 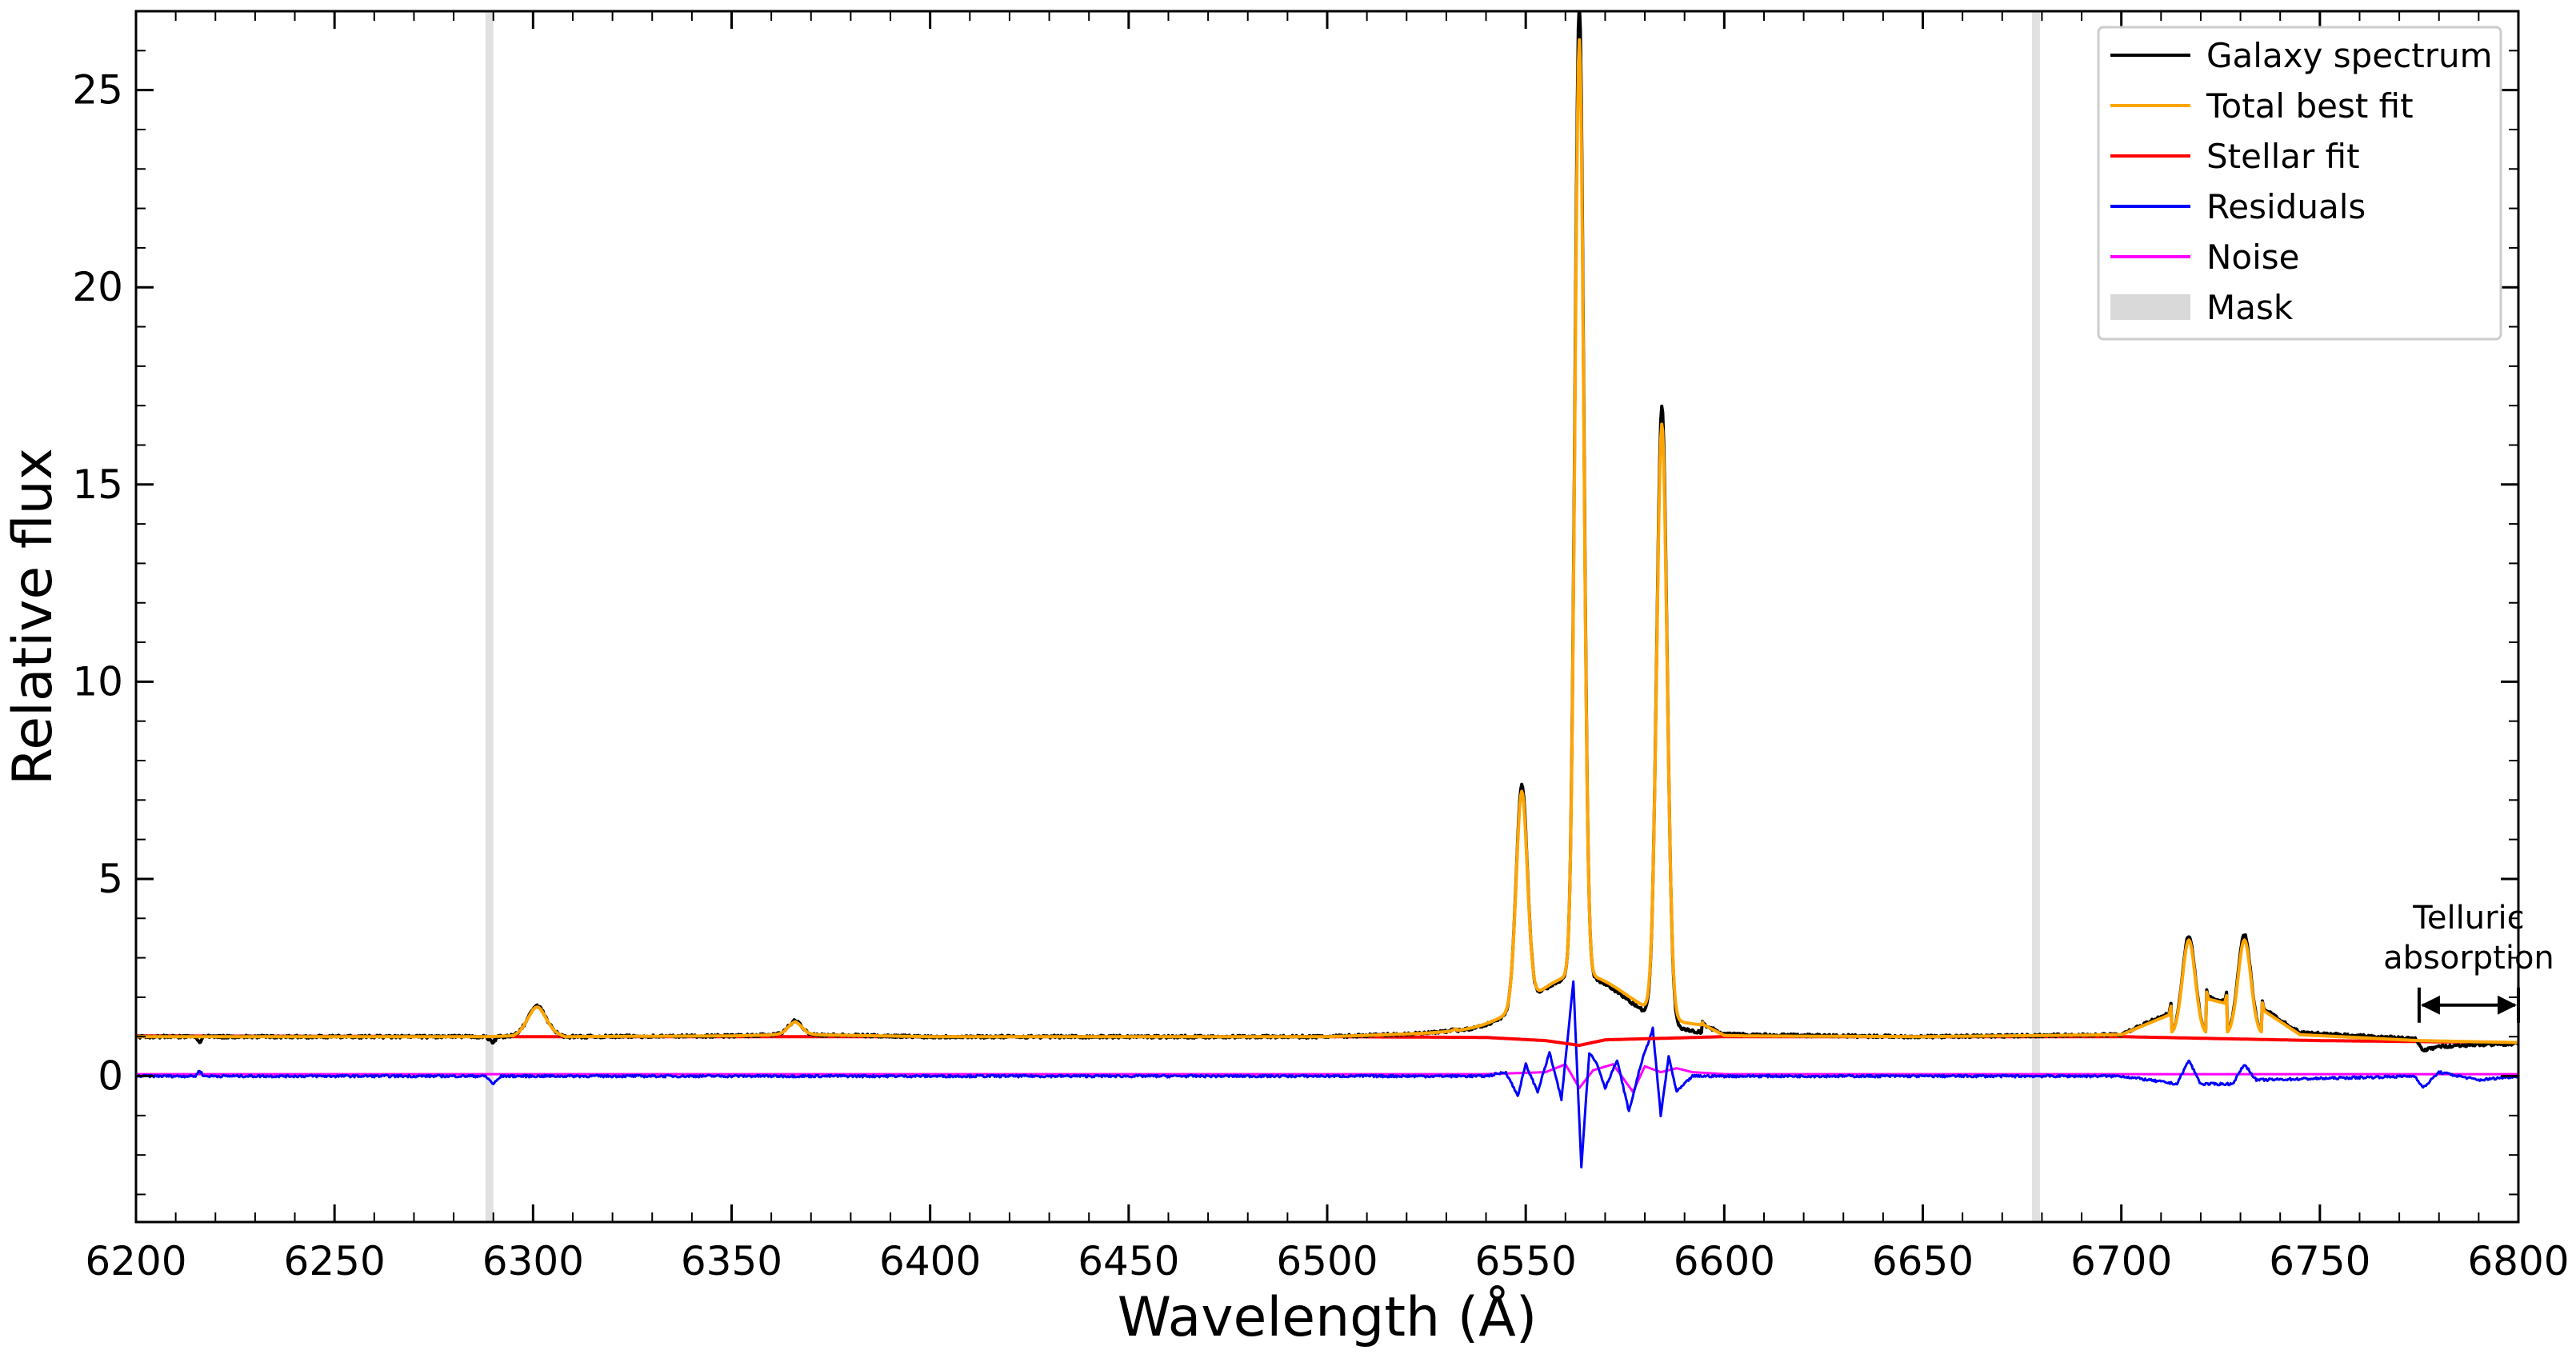 I want to click on legend-box, so click(x=2299, y=183).